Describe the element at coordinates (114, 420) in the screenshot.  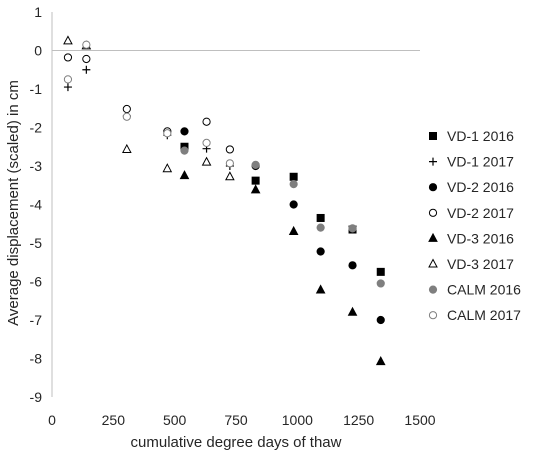
I see `x-tick-label: 250` at that location.